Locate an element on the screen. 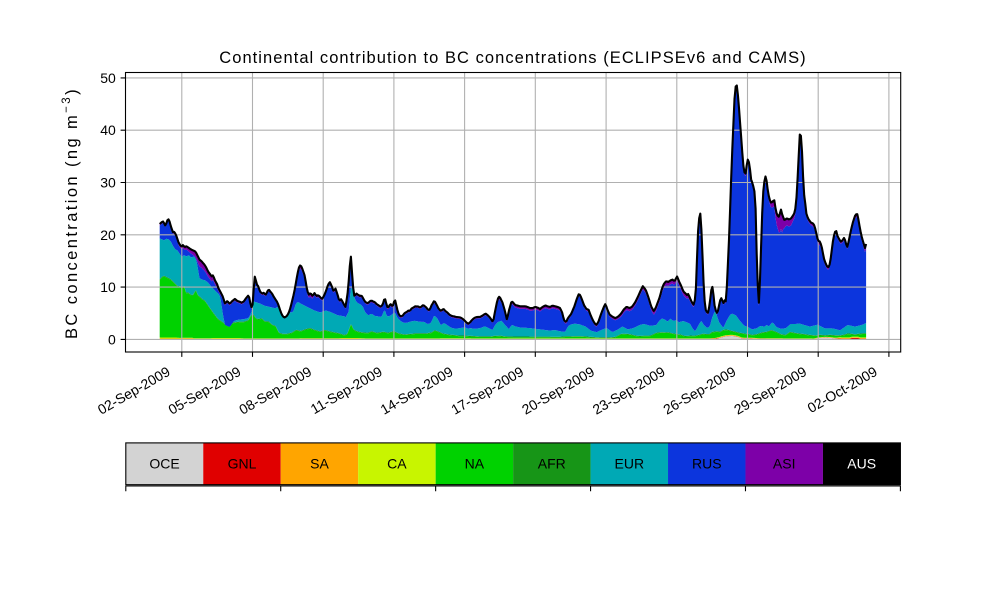 Image resolution: width=1000 pixels, height=600 pixels. svg-text: NA is located at coordinates (475, 464).